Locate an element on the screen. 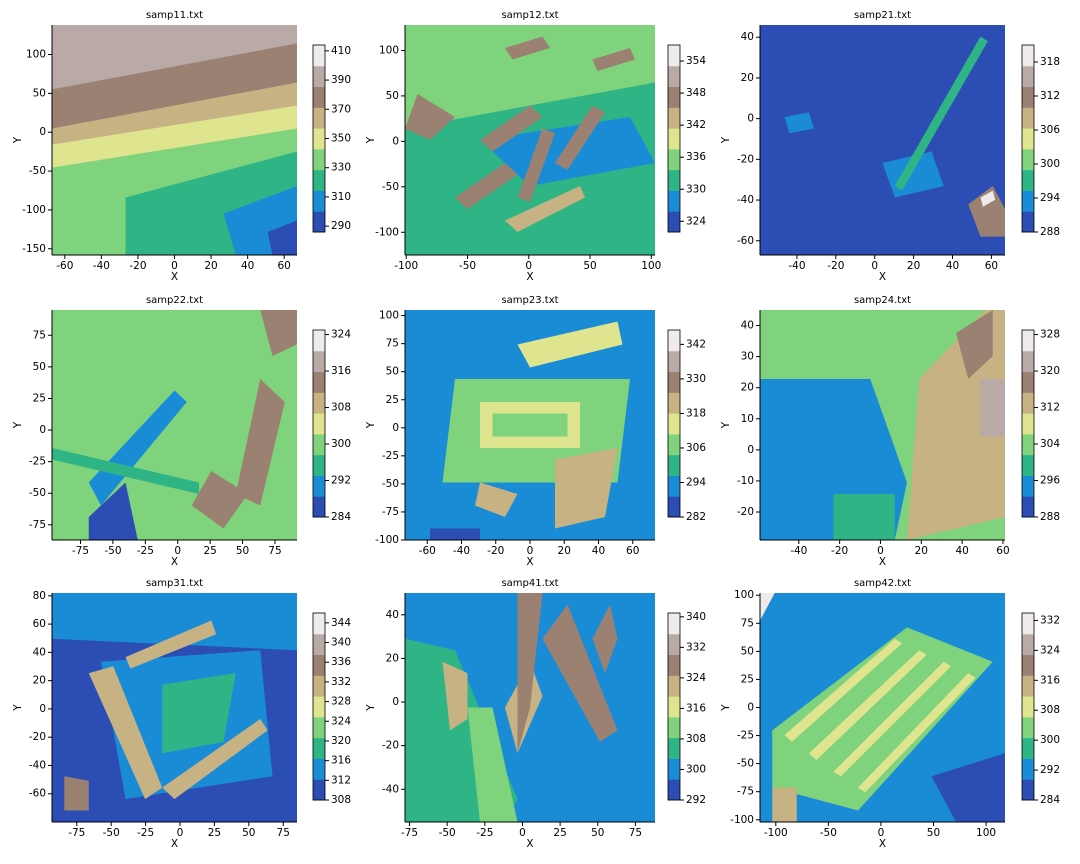  chart-title: samp24.txt is located at coordinates (882, 300).